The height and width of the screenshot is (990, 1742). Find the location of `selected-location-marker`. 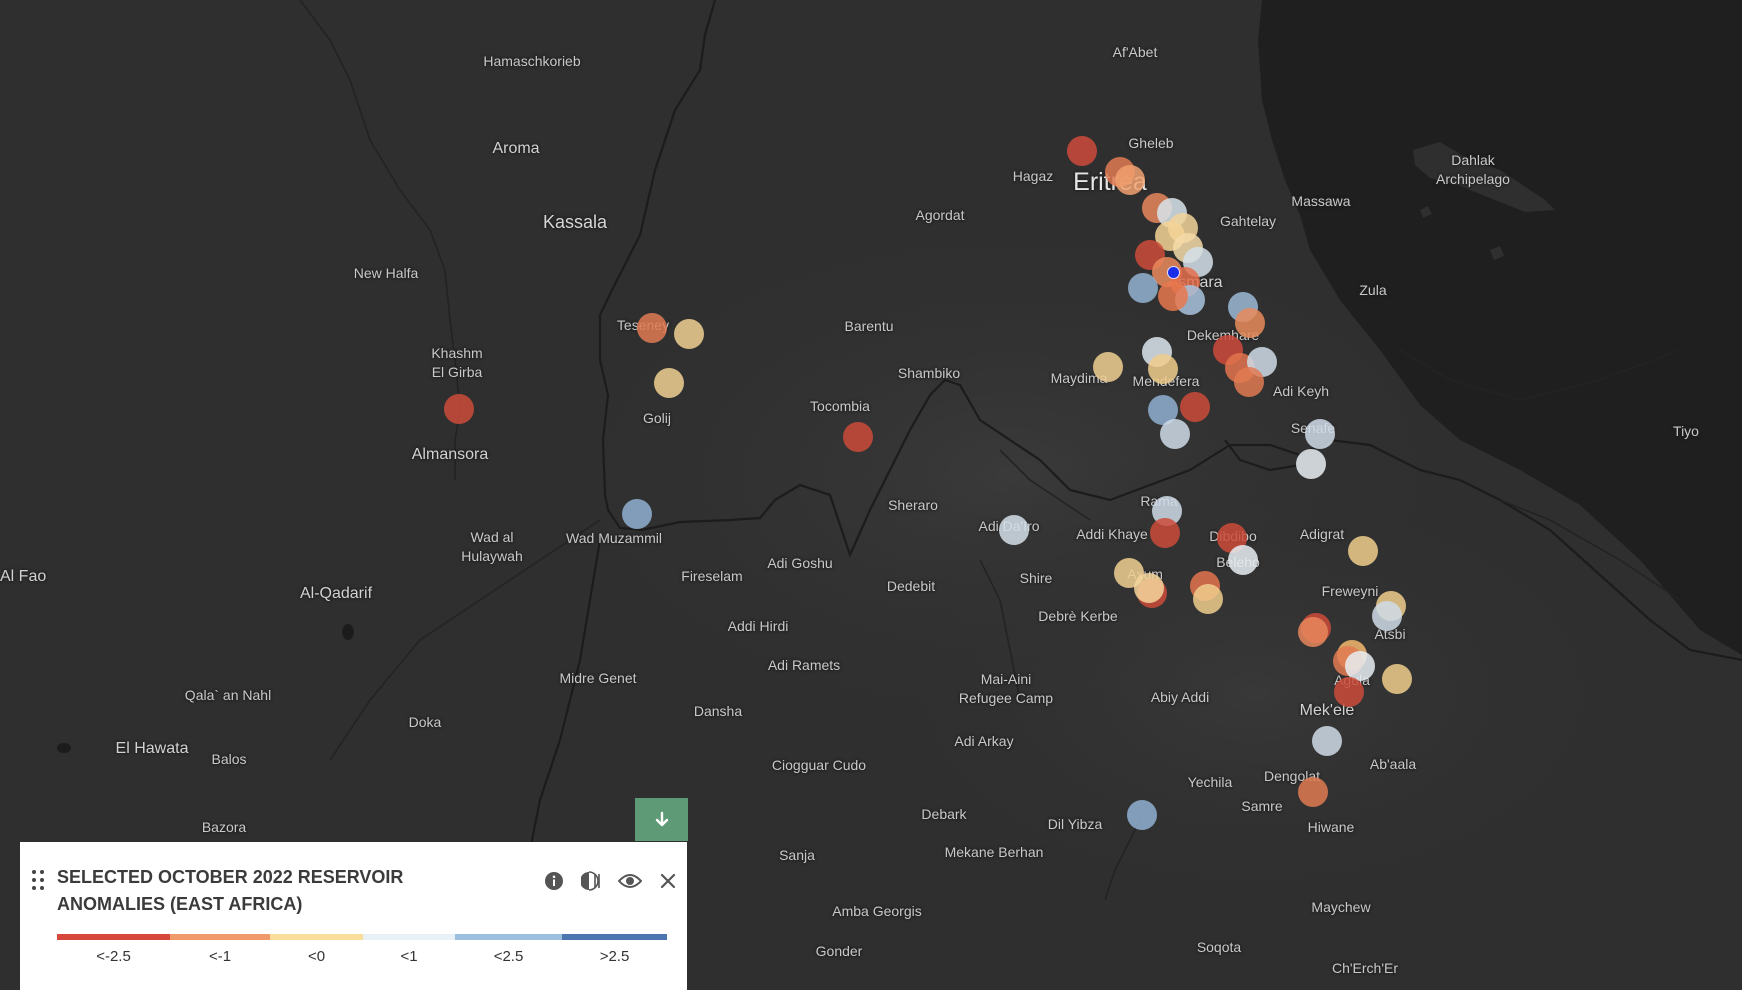

selected-location-marker is located at coordinates (1173, 272).